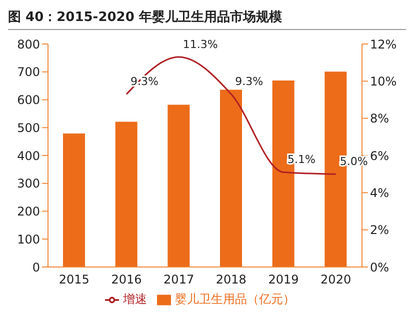 The image size is (414, 320). What do you see at coordinates (380, 155) in the screenshot?
I see `y2-tick-label: 6%` at bounding box center [380, 155].